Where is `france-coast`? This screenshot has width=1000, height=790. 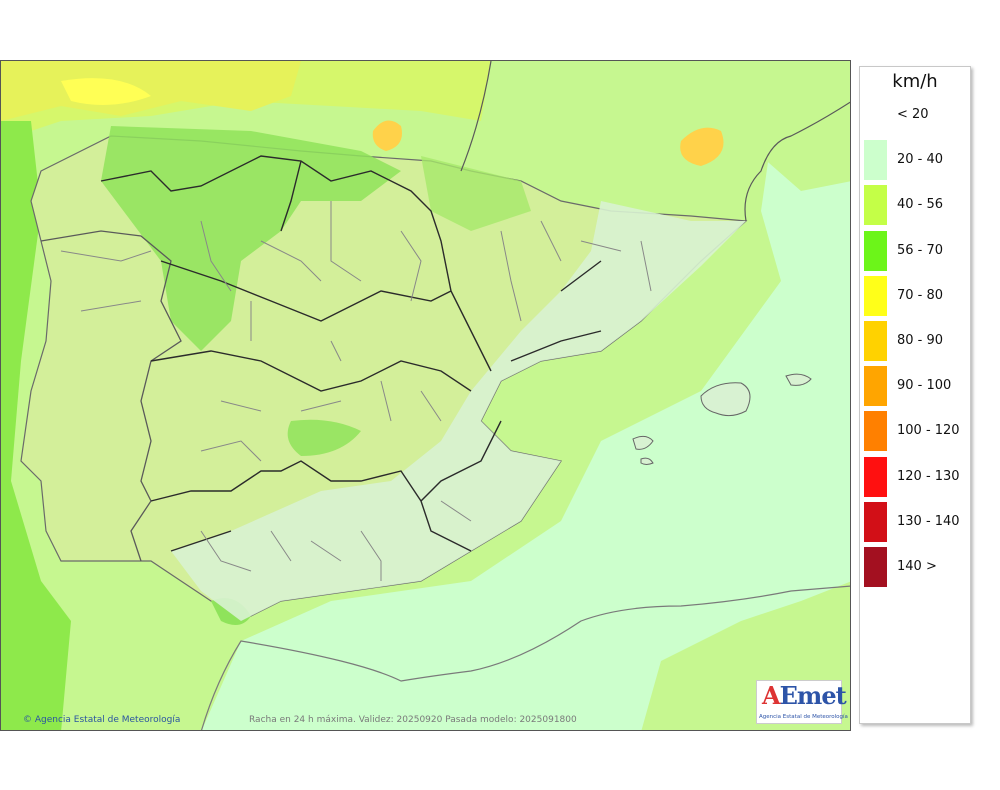 france-coast is located at coordinates (655, 141).